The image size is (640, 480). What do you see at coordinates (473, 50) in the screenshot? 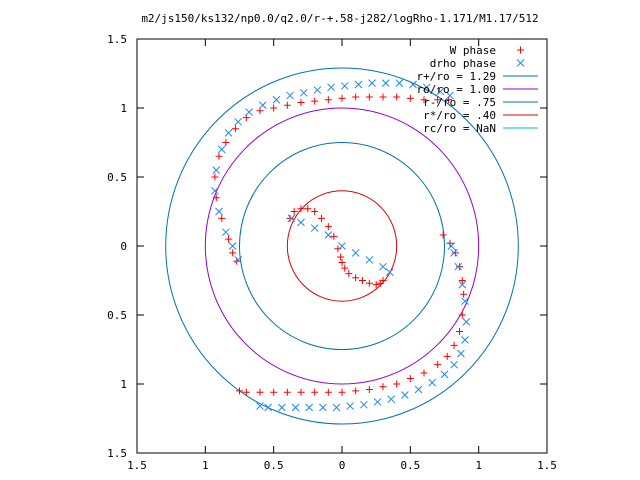
I see `legend-label-series-0: W phase` at bounding box center [473, 50].